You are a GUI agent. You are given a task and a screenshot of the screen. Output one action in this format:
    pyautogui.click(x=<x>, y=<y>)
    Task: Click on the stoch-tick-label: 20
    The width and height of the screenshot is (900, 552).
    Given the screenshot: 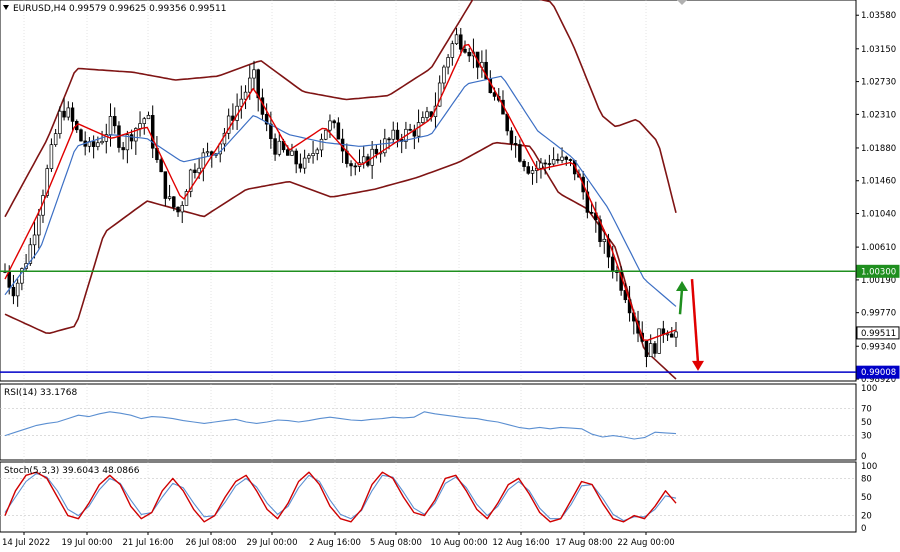 What is the action you would take?
    pyautogui.click(x=866, y=517)
    